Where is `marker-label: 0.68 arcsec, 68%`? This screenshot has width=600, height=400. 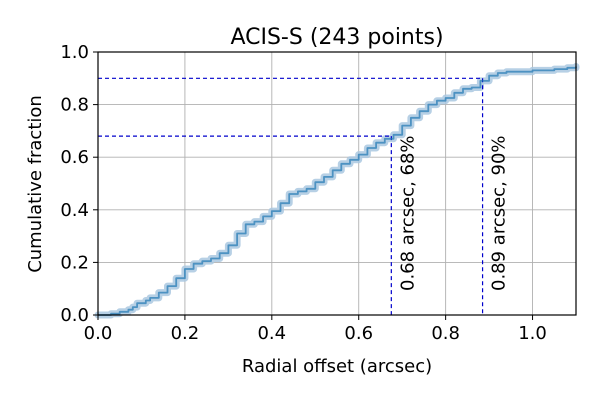
marker-label: 0.68 arcsec, 68% is located at coordinates (407, 213).